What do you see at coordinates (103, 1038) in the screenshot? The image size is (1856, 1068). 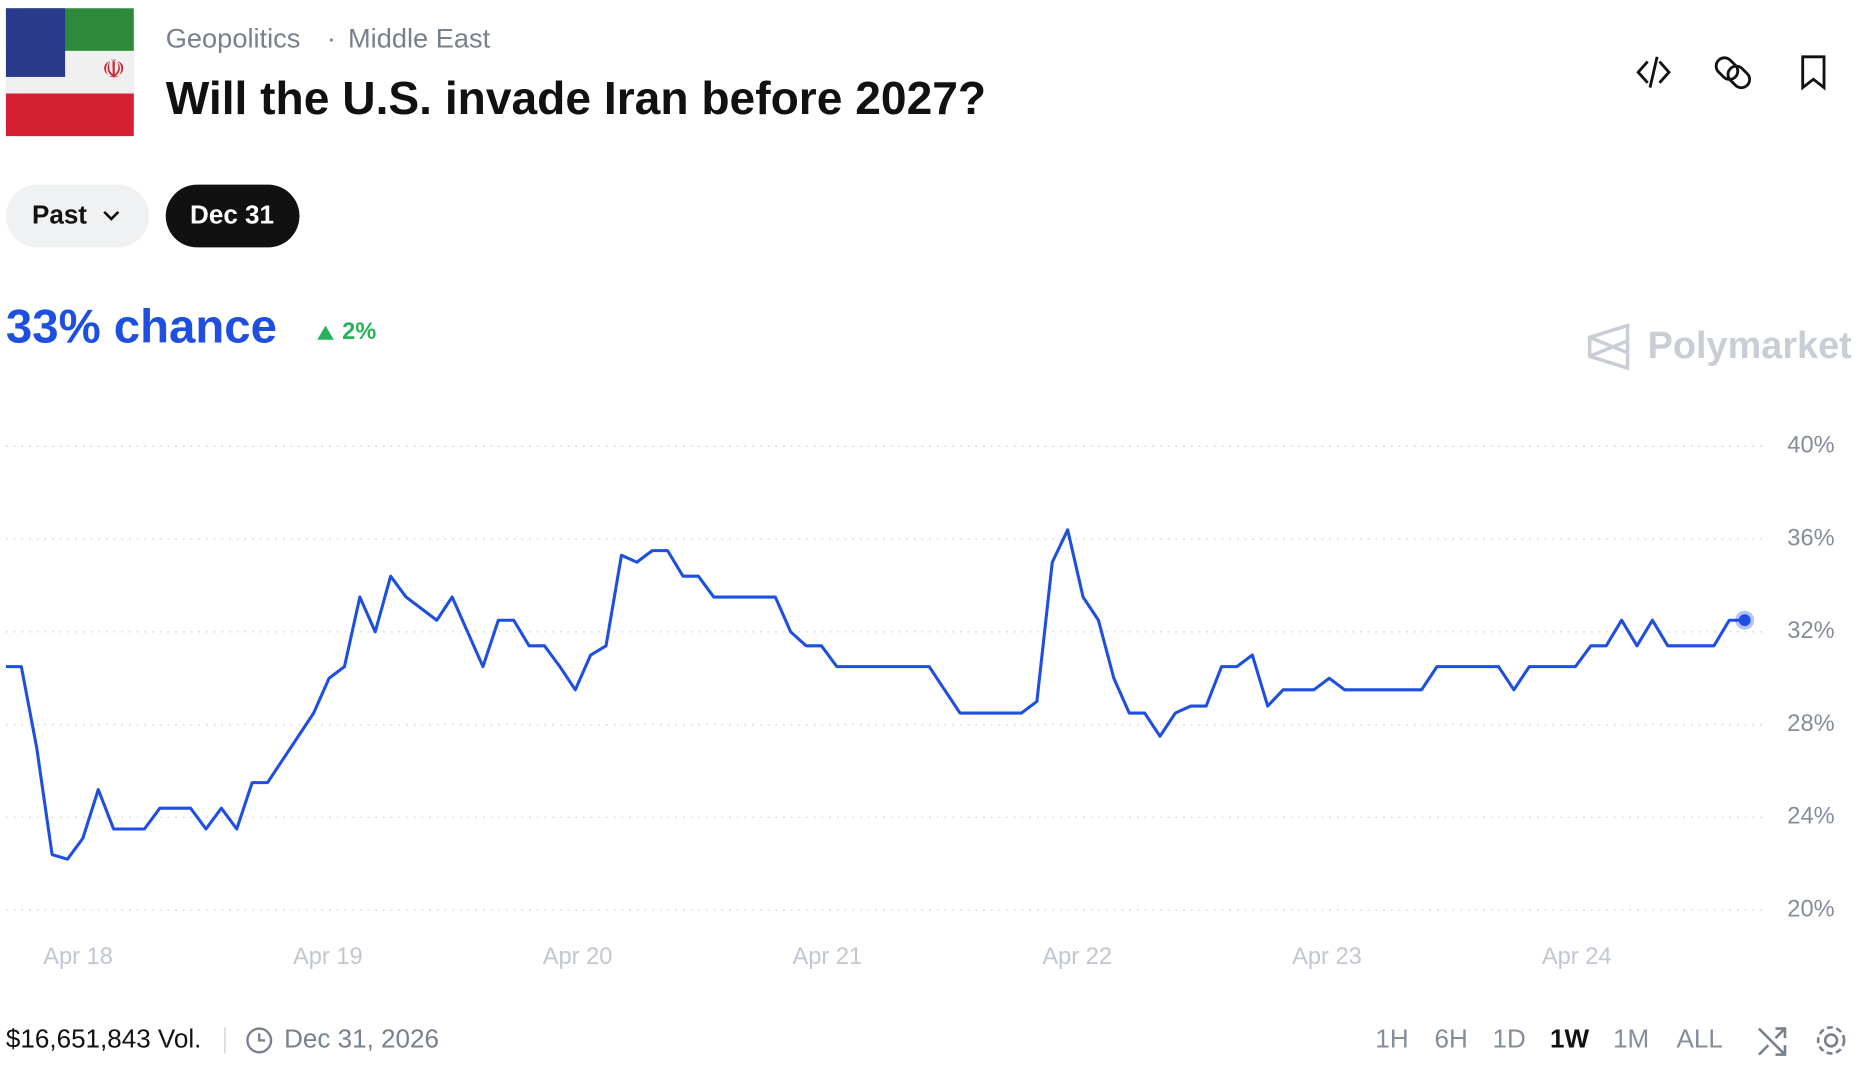 I see `volume: $16,651,843 Vol.` at bounding box center [103, 1038].